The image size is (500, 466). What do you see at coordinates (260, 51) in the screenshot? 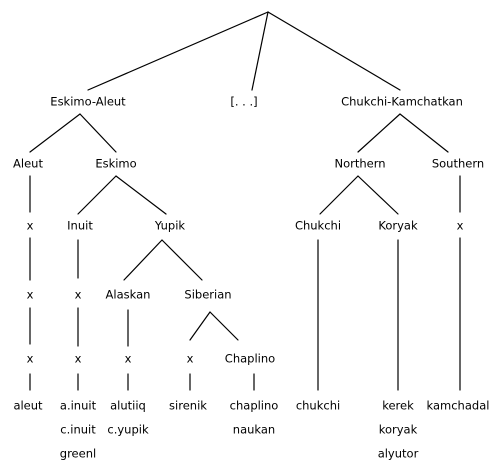
I see `edge-root-ellipsis` at bounding box center [260, 51].